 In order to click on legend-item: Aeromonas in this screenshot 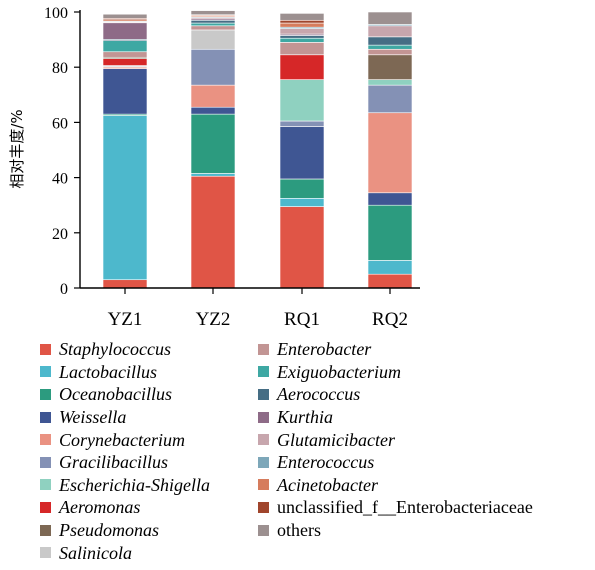, I will do `click(125, 507)`.